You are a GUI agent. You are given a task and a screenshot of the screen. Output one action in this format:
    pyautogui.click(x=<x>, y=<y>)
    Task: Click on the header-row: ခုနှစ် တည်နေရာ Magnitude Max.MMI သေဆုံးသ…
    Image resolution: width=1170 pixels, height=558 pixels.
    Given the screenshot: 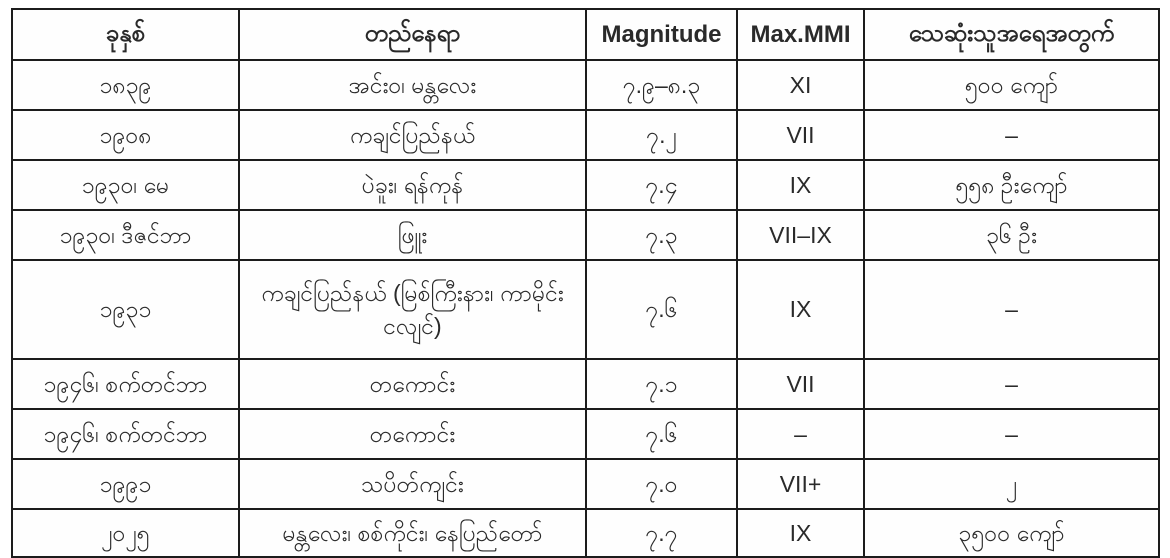 What is the action you would take?
    pyautogui.click(x=585, y=34)
    